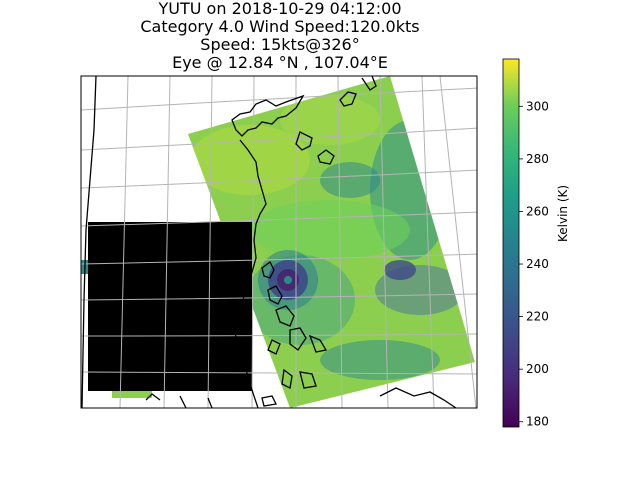 The image size is (640, 480). Describe the element at coordinates (280, 26) in the screenshot. I see `title-line-2: Category 4.0 Wind Speed:120.0kts` at that location.